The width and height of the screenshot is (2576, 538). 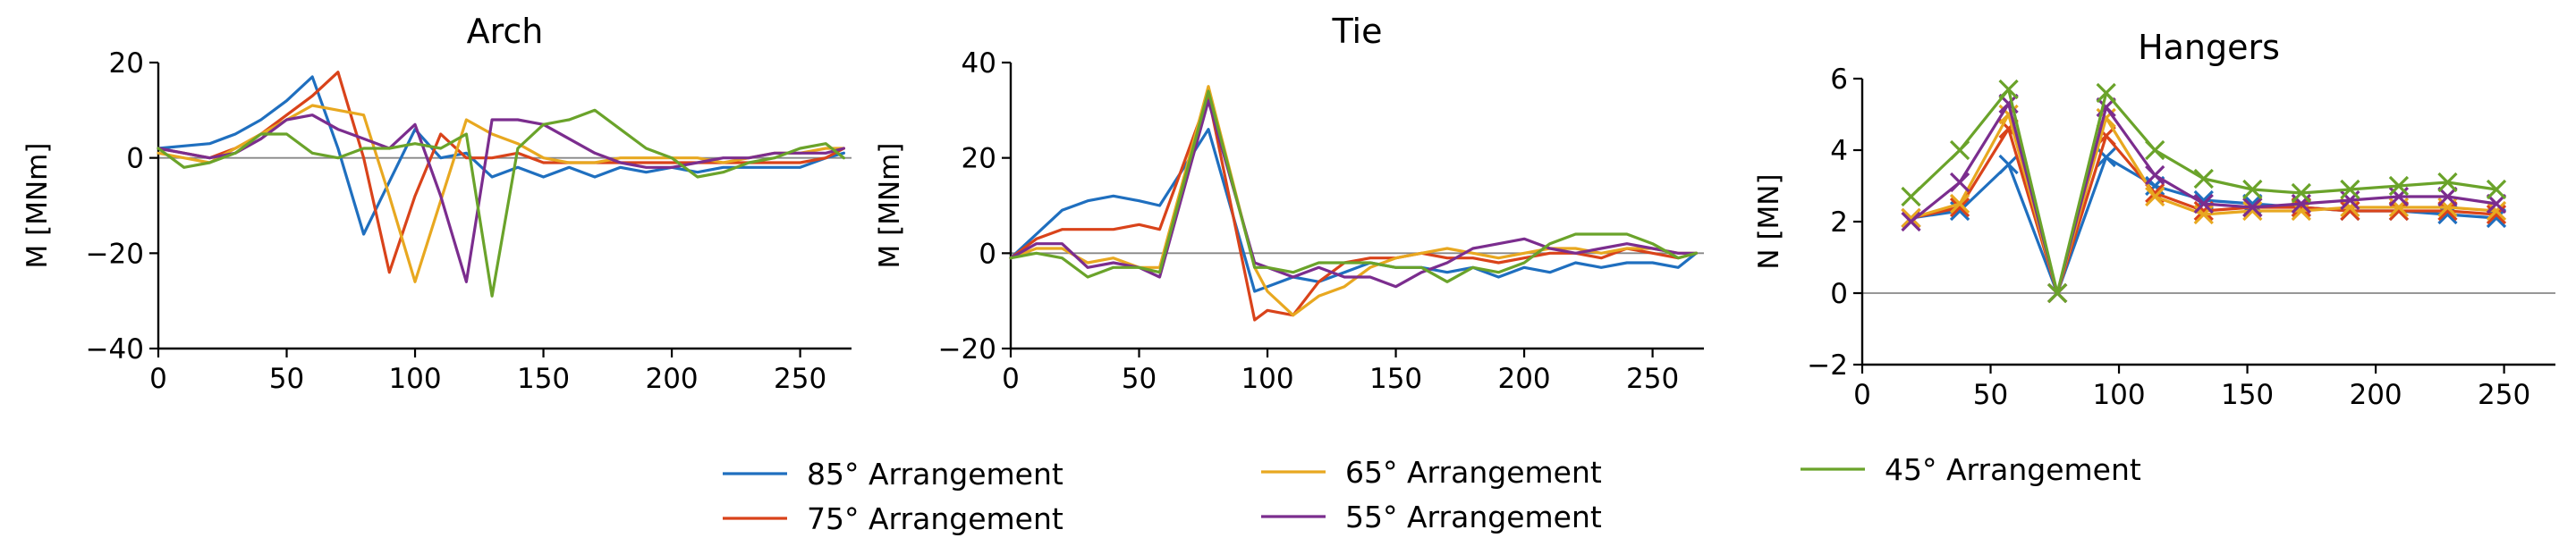 I want to click on hangers-x-tick-label: 50, so click(x=1990, y=395).